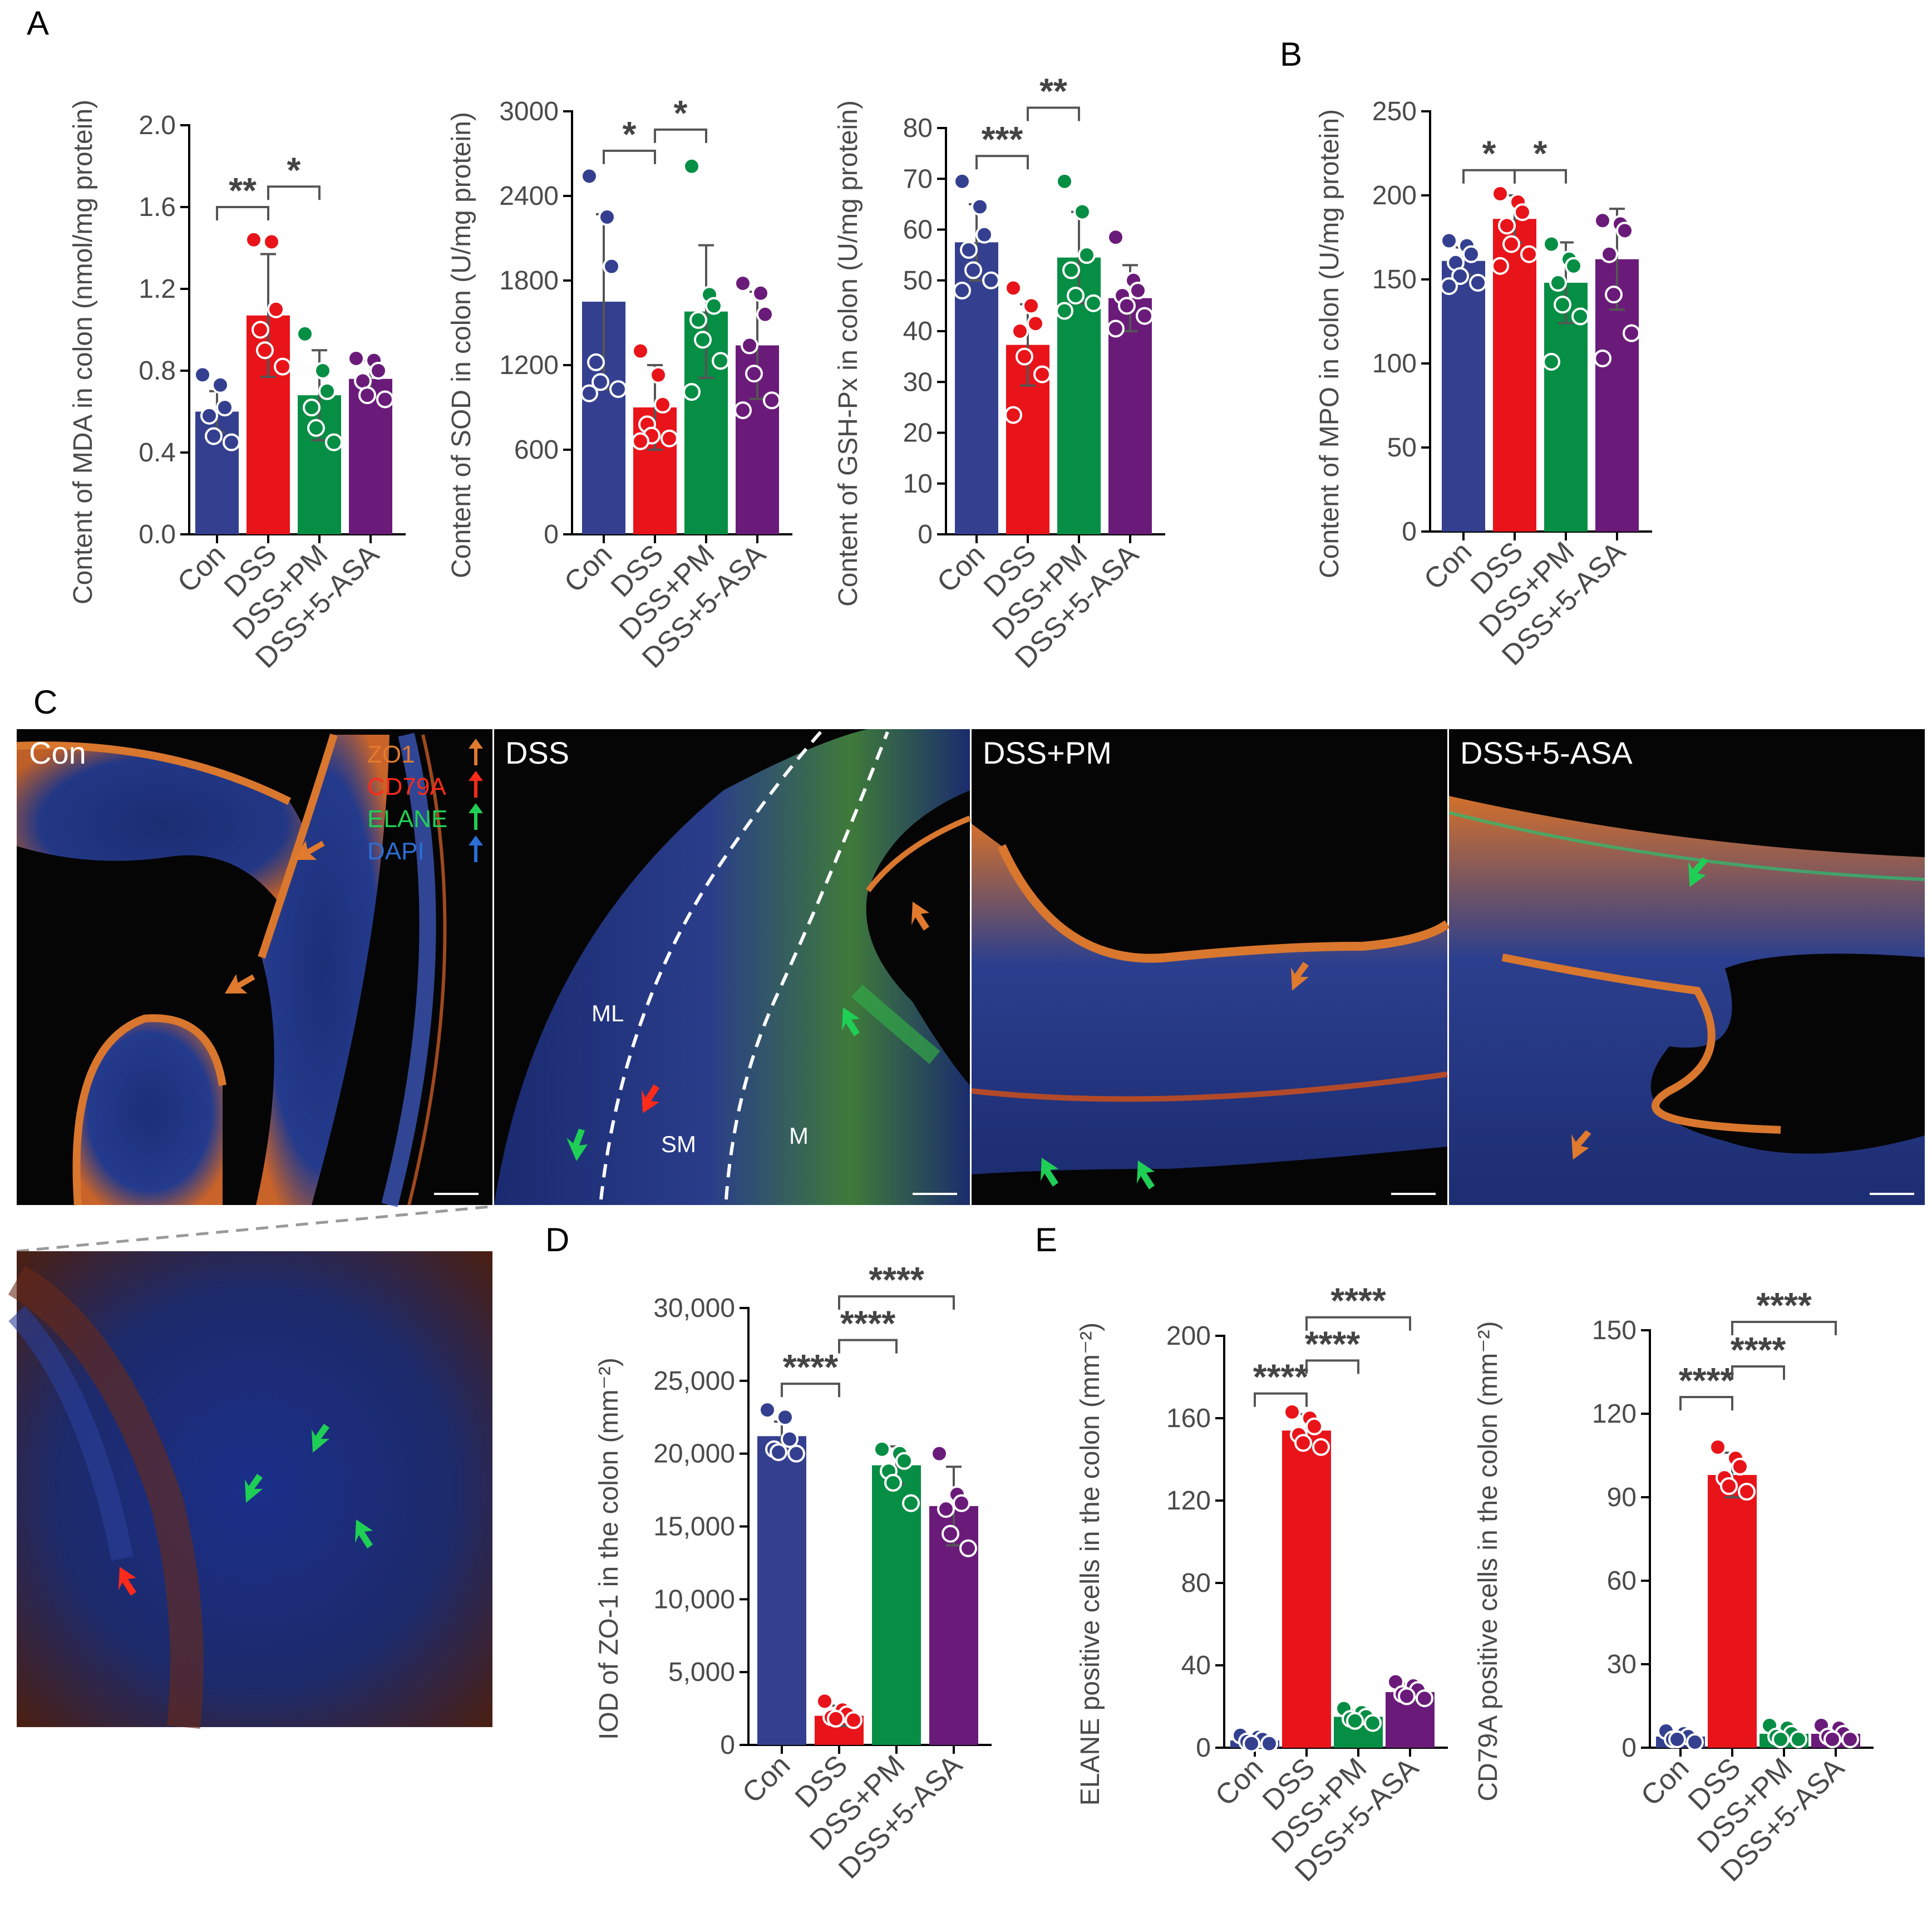  I want to click on y-tick-label: 1200, so click(529, 365).